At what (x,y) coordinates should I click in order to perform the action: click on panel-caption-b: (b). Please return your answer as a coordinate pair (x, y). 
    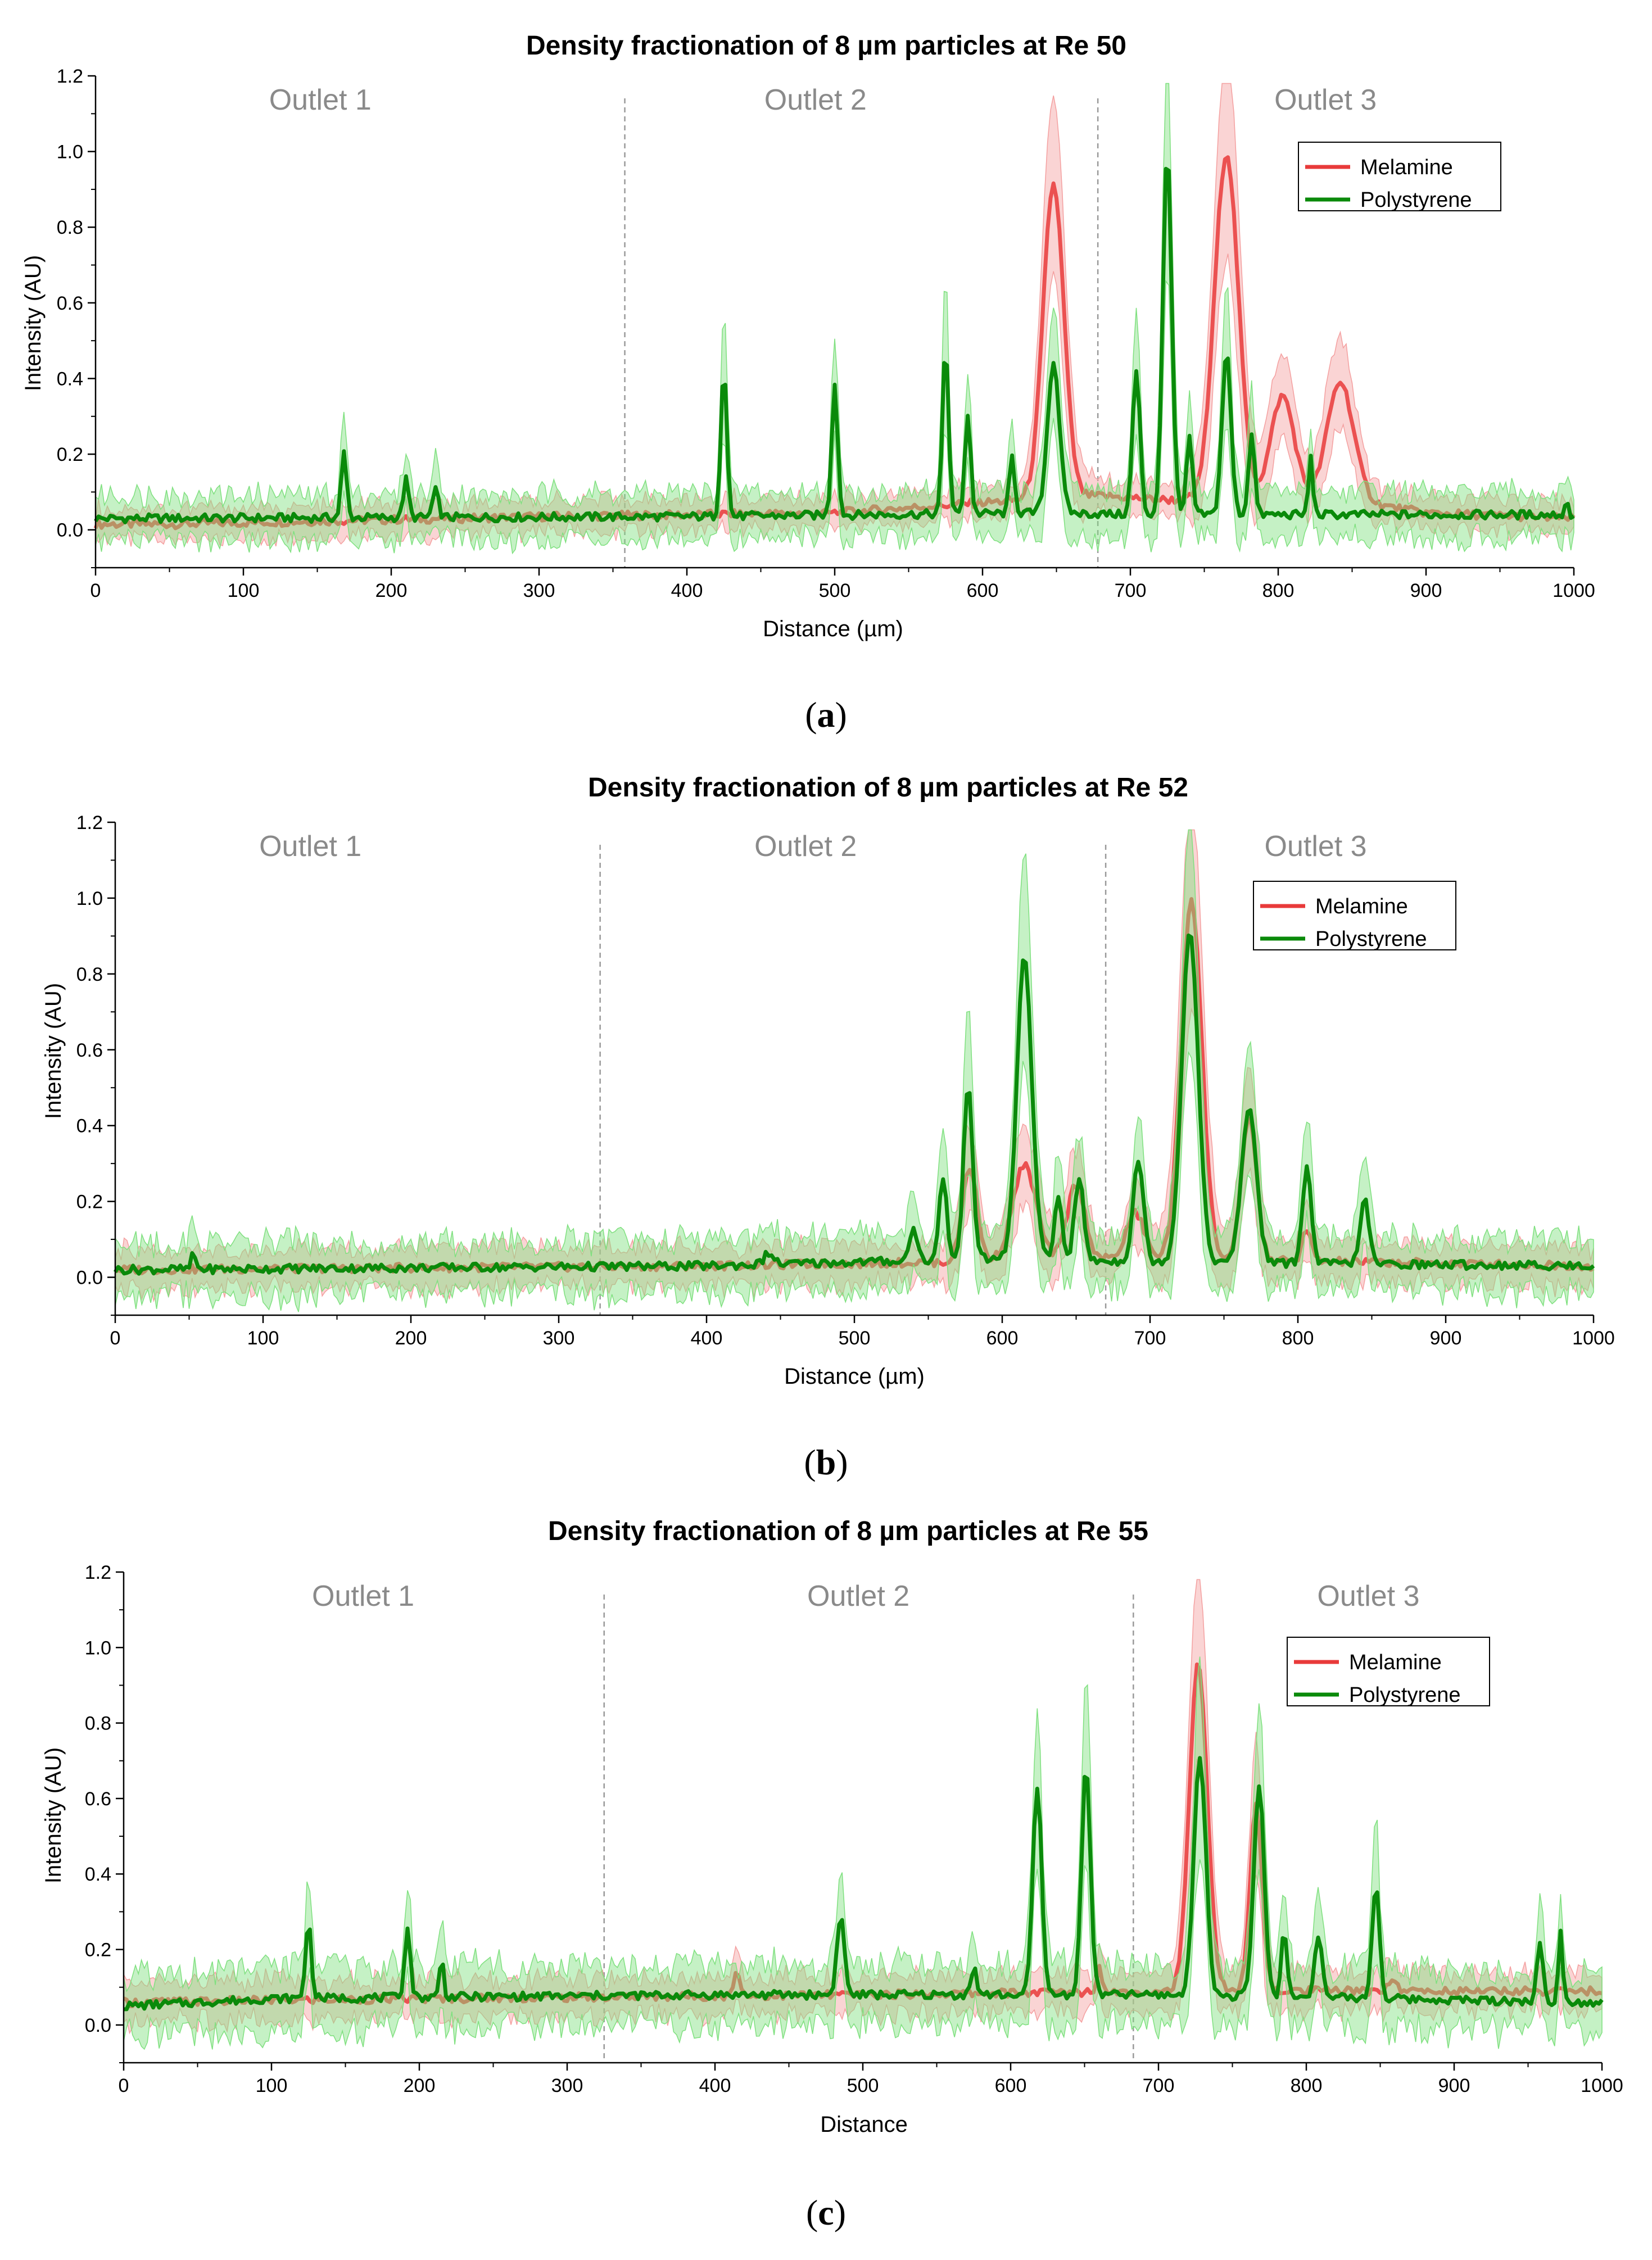
    Looking at the image, I should click on (826, 1462).